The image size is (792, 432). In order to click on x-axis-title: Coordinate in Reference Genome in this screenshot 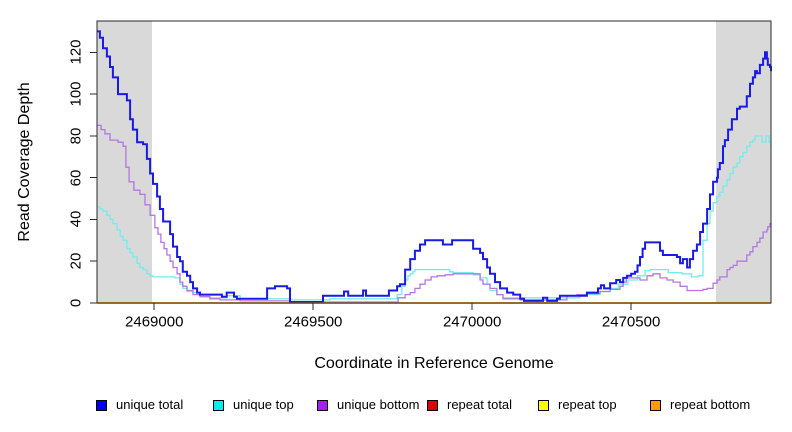, I will do `click(434, 363)`.